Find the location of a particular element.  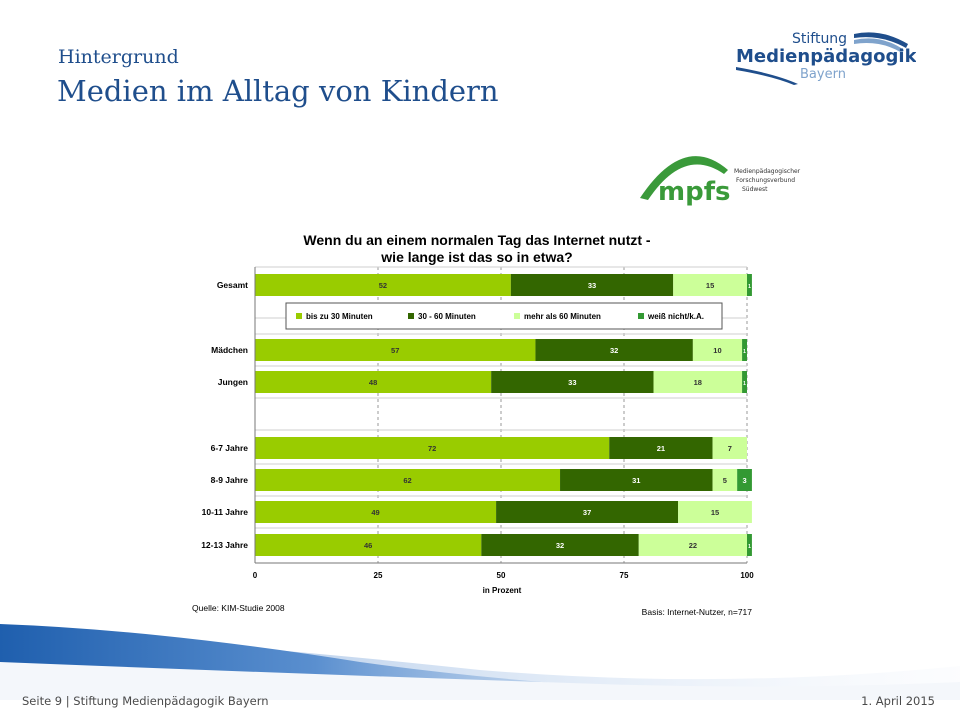

legend-label-1: 30 - 60 Minuten is located at coordinates (447, 316).